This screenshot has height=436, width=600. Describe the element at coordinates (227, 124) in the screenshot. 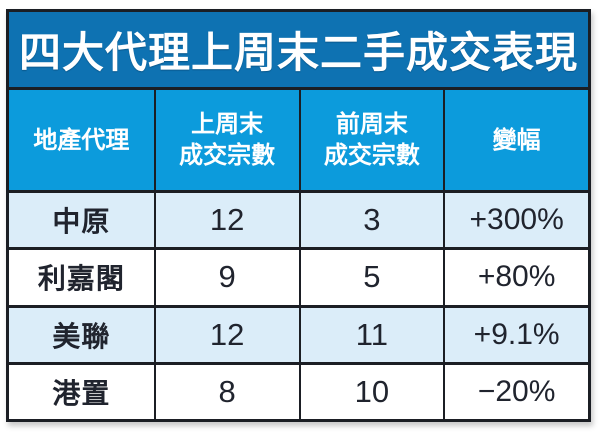

I see `column-header-last-weekend-line1: 上周末` at that location.